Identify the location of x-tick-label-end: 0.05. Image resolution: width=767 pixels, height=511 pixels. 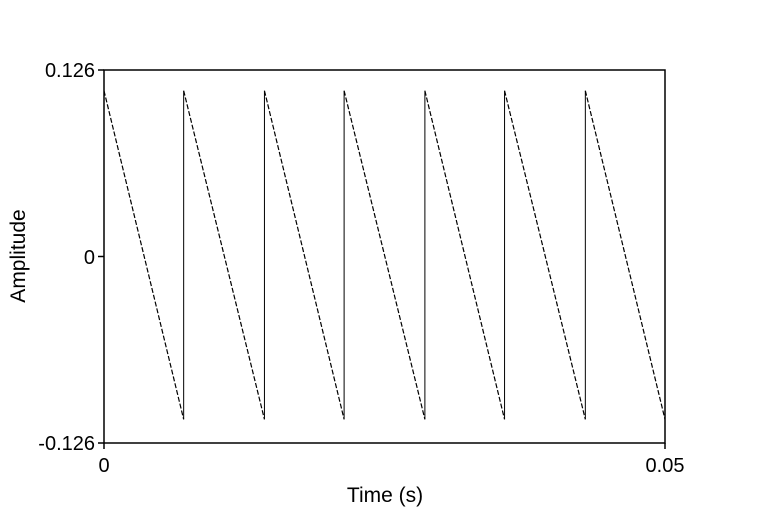
(665, 466).